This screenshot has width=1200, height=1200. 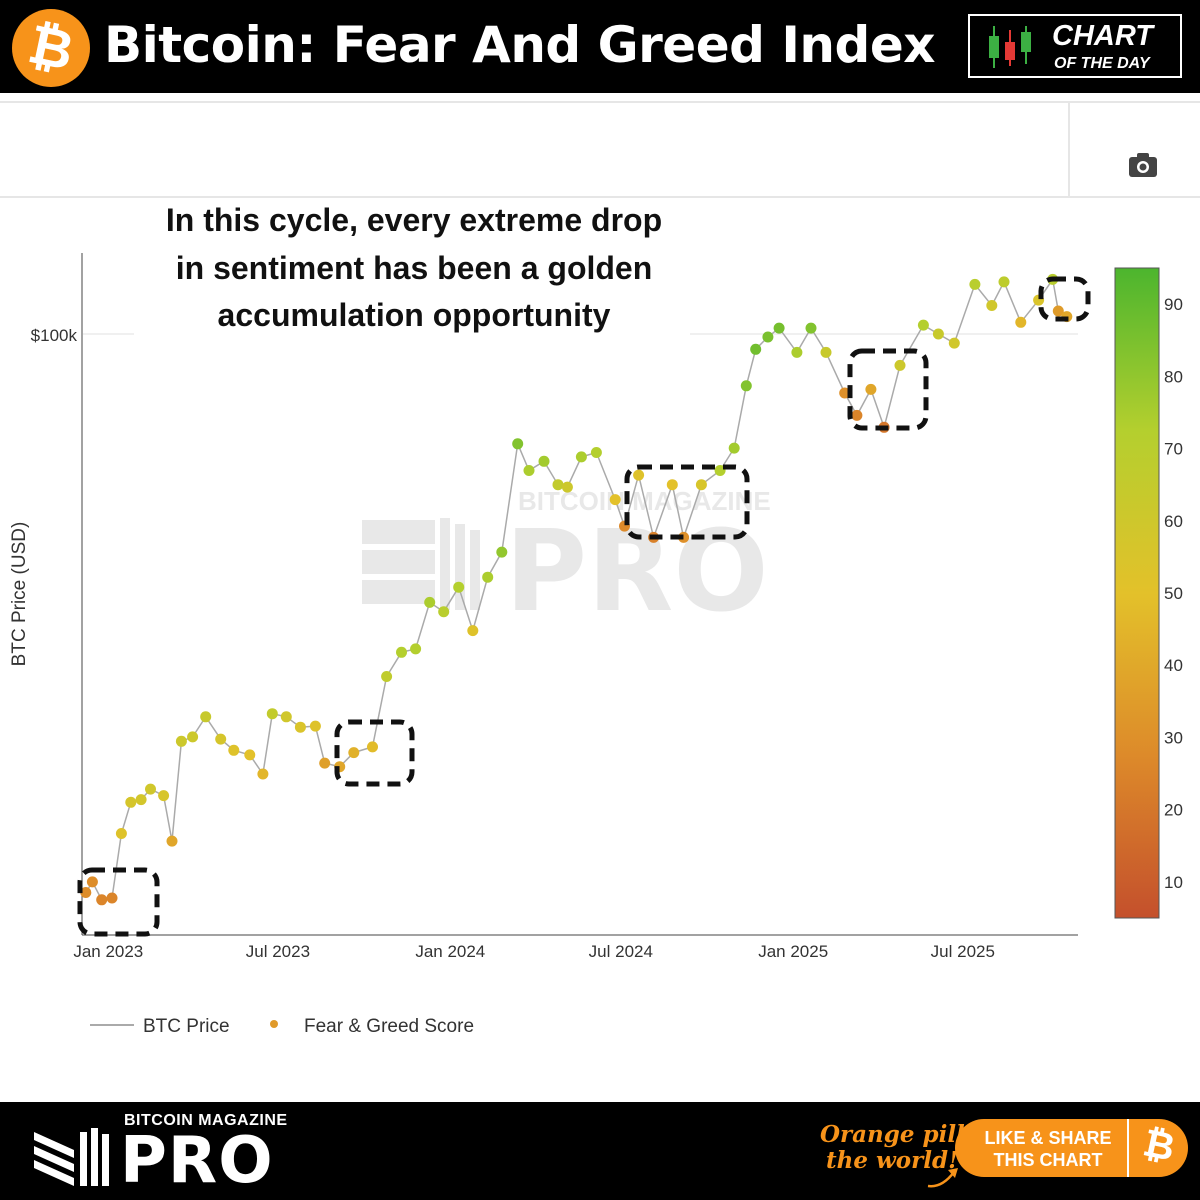 I want to click on slogan-line-1: Orange pill, so click(x=892, y=1134).